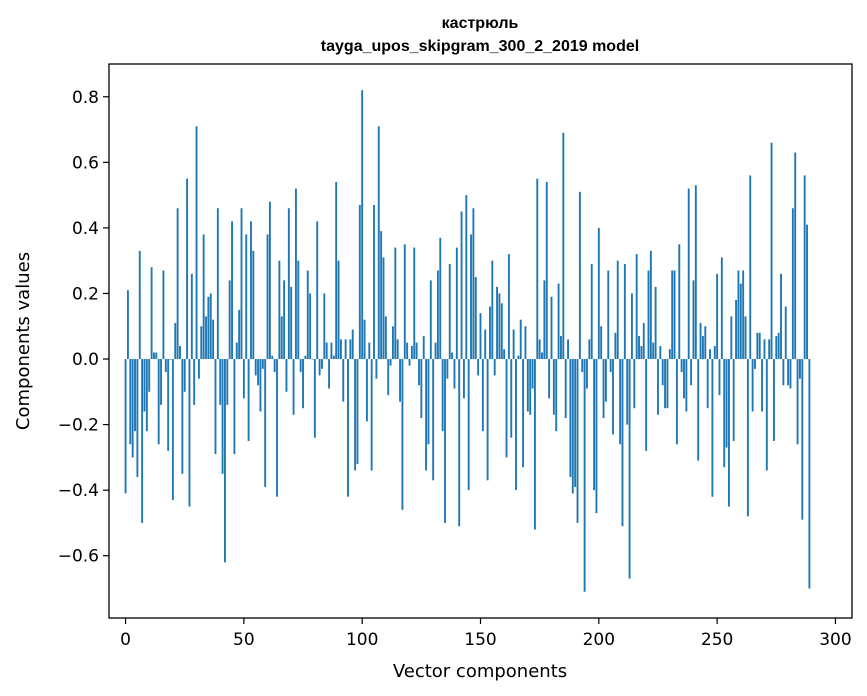  What do you see at coordinates (835, 640) in the screenshot?
I see `x-tick-label: 300` at bounding box center [835, 640].